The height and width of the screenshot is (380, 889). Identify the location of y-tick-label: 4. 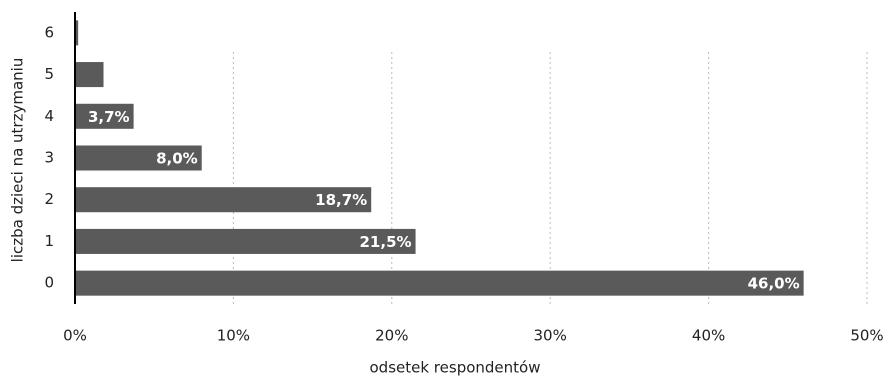
(49, 116).